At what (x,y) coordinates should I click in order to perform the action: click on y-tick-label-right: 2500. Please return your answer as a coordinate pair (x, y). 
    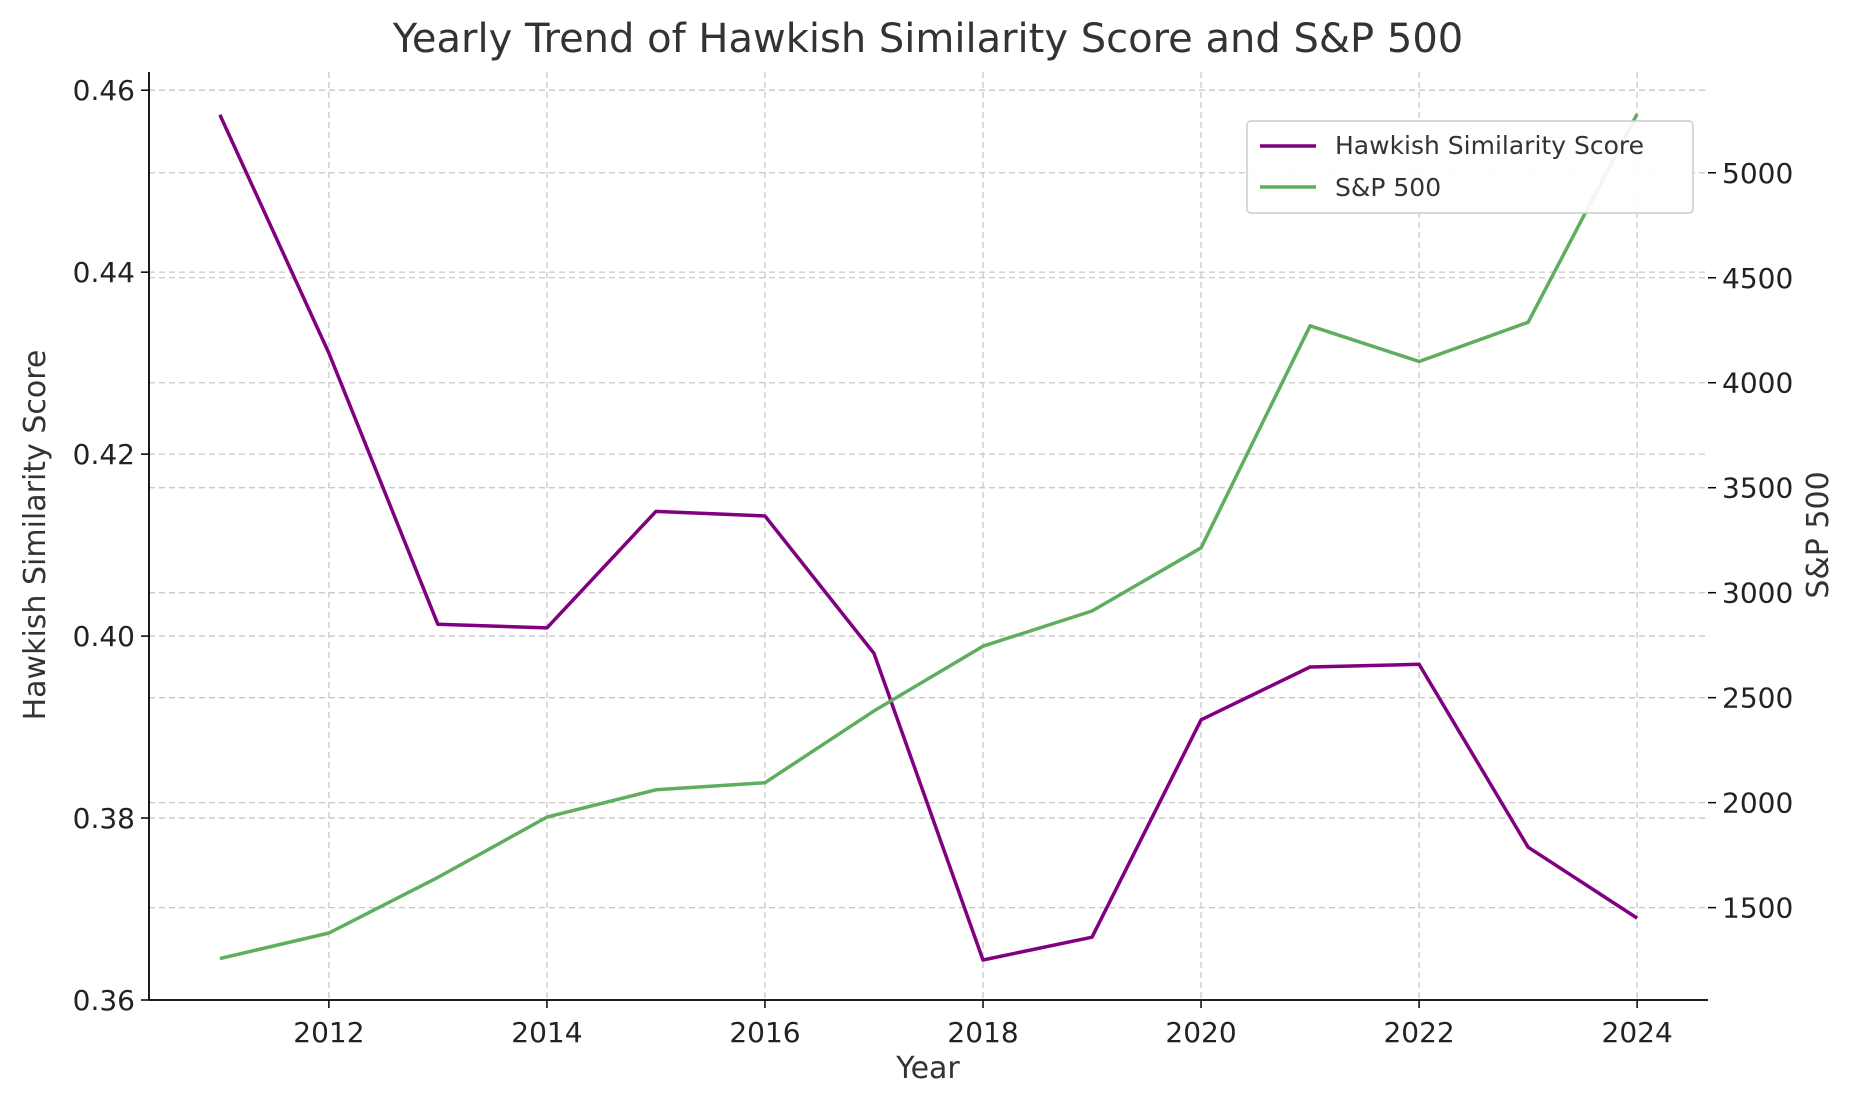
    Looking at the image, I should click on (1757, 698).